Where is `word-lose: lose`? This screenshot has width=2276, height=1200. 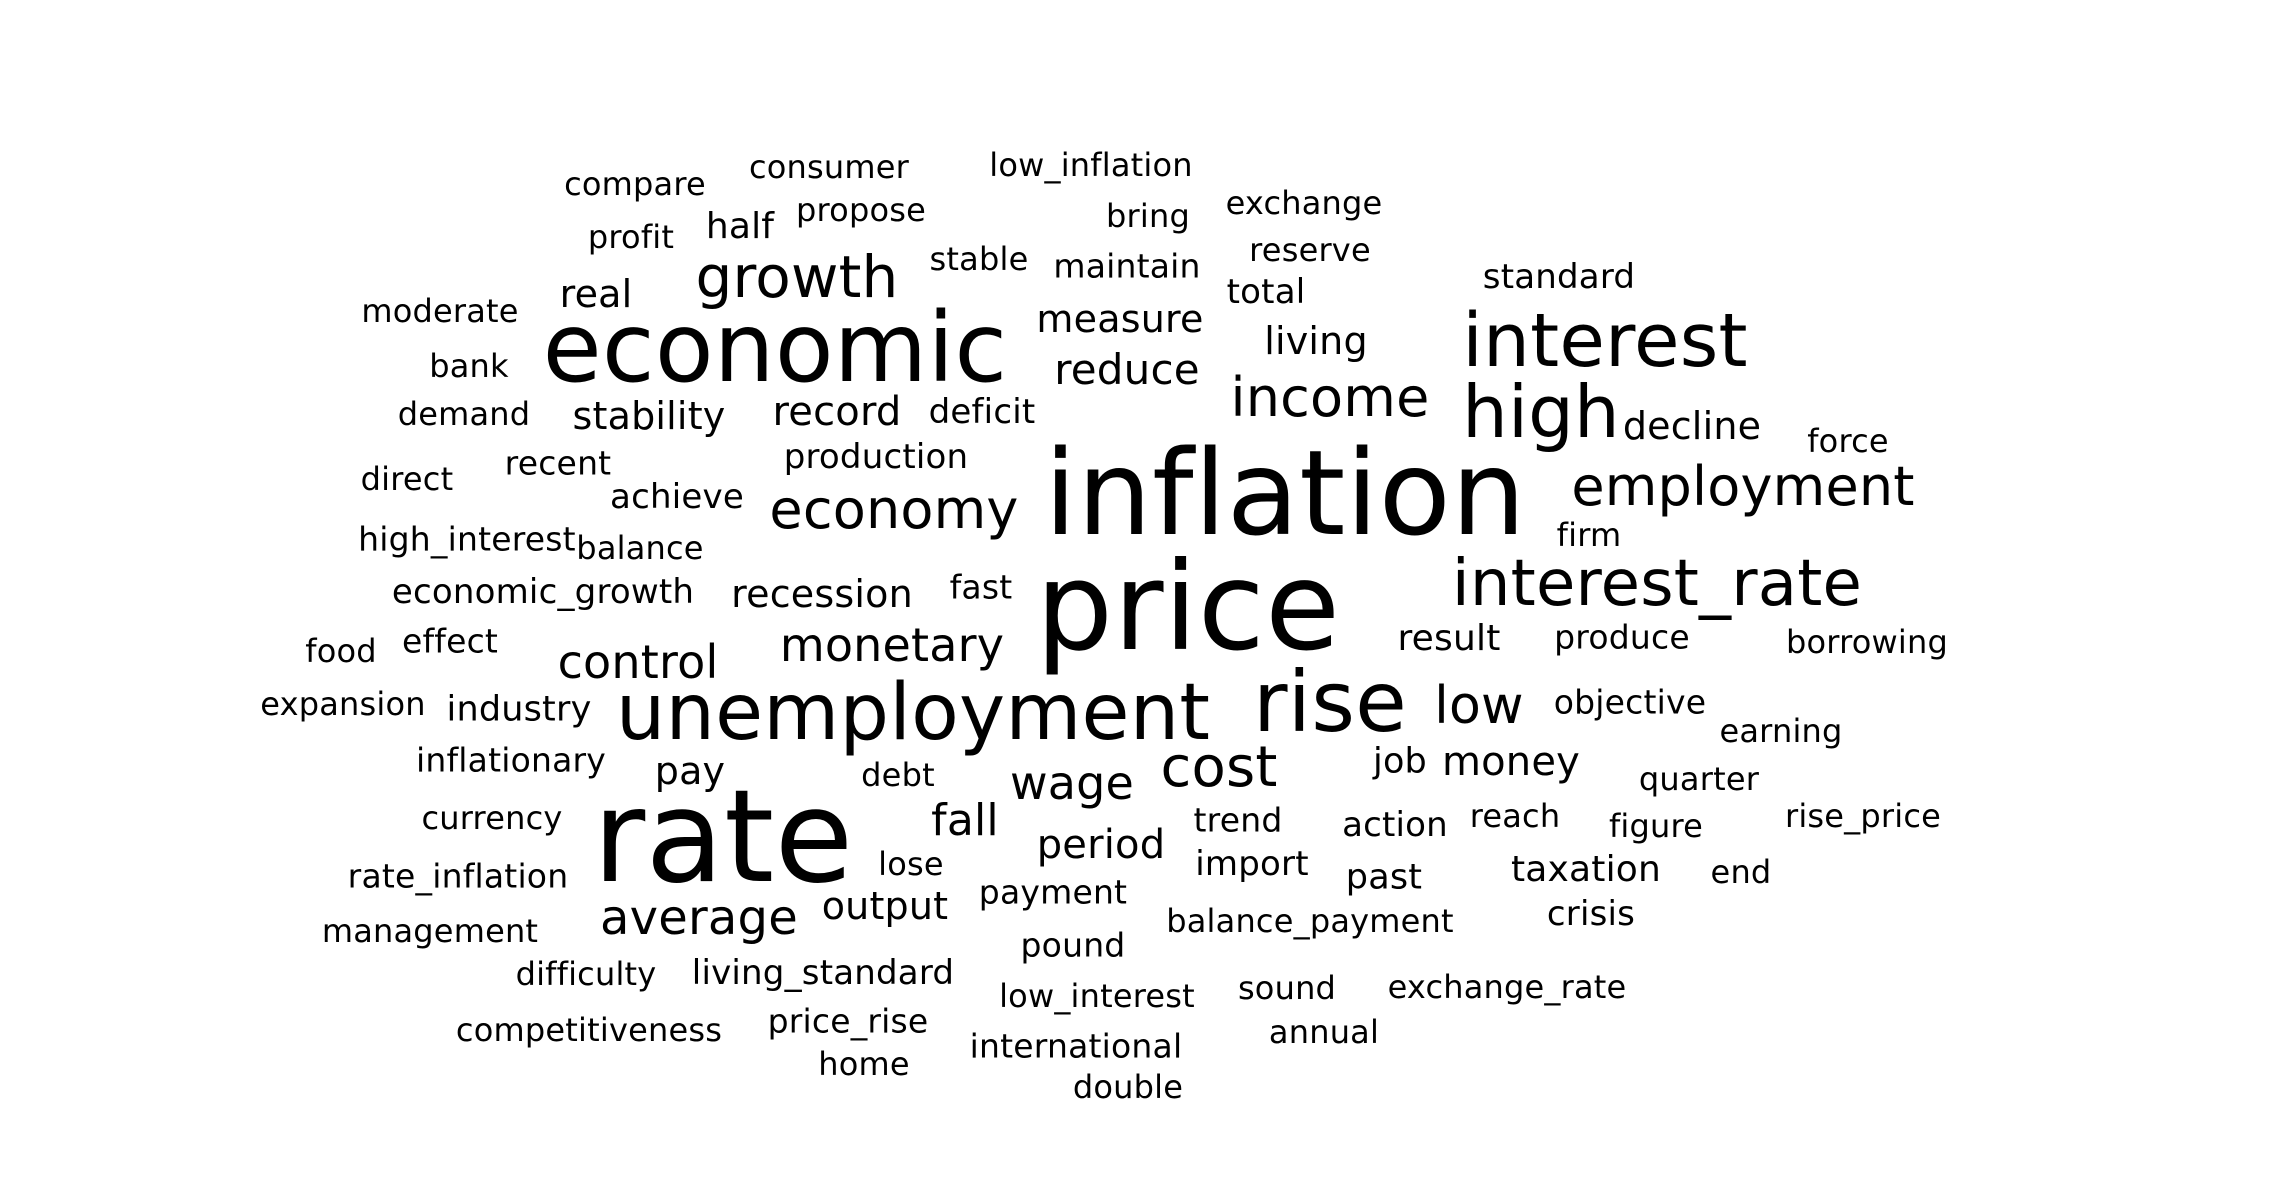 word-lose: lose is located at coordinates (911, 864).